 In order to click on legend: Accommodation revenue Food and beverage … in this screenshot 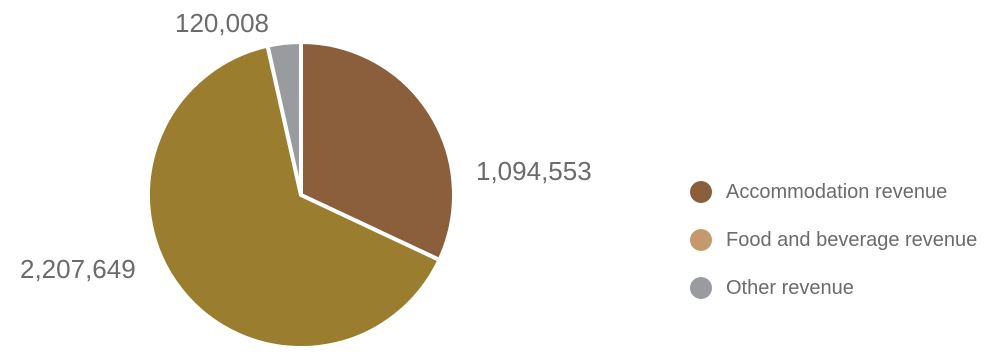, I will do `click(846, 240)`.